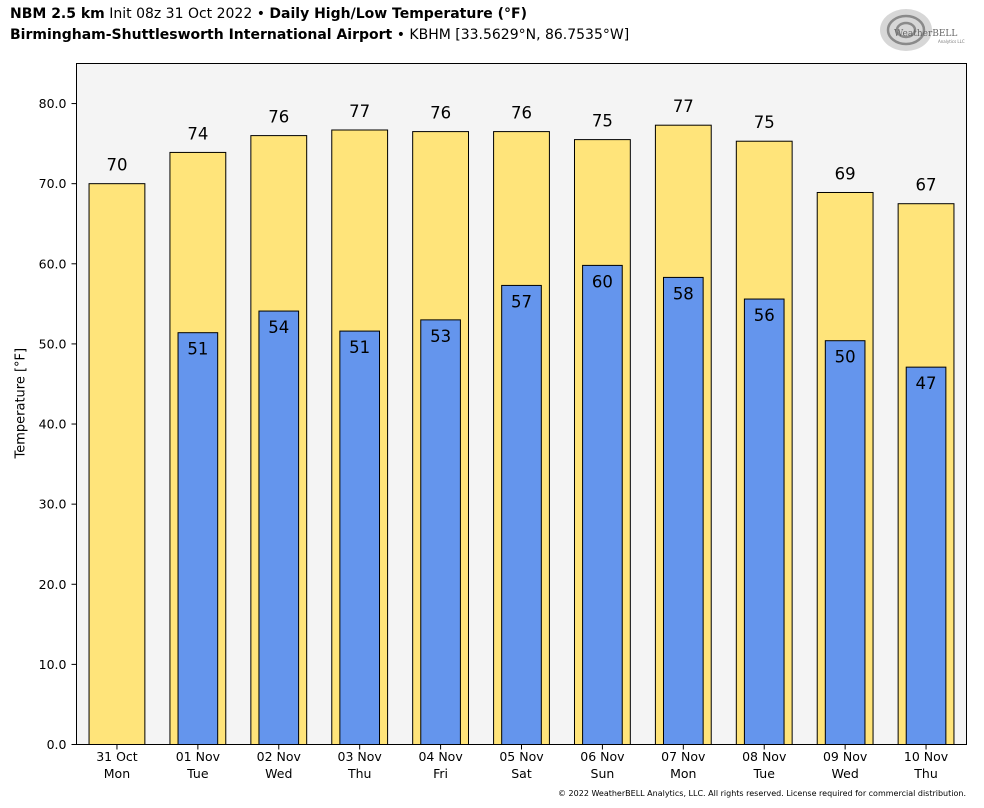 The width and height of the screenshot is (984, 808). What do you see at coordinates (360, 756) in the screenshot?
I see `x-tick-label-date: 03 Nov` at bounding box center [360, 756].